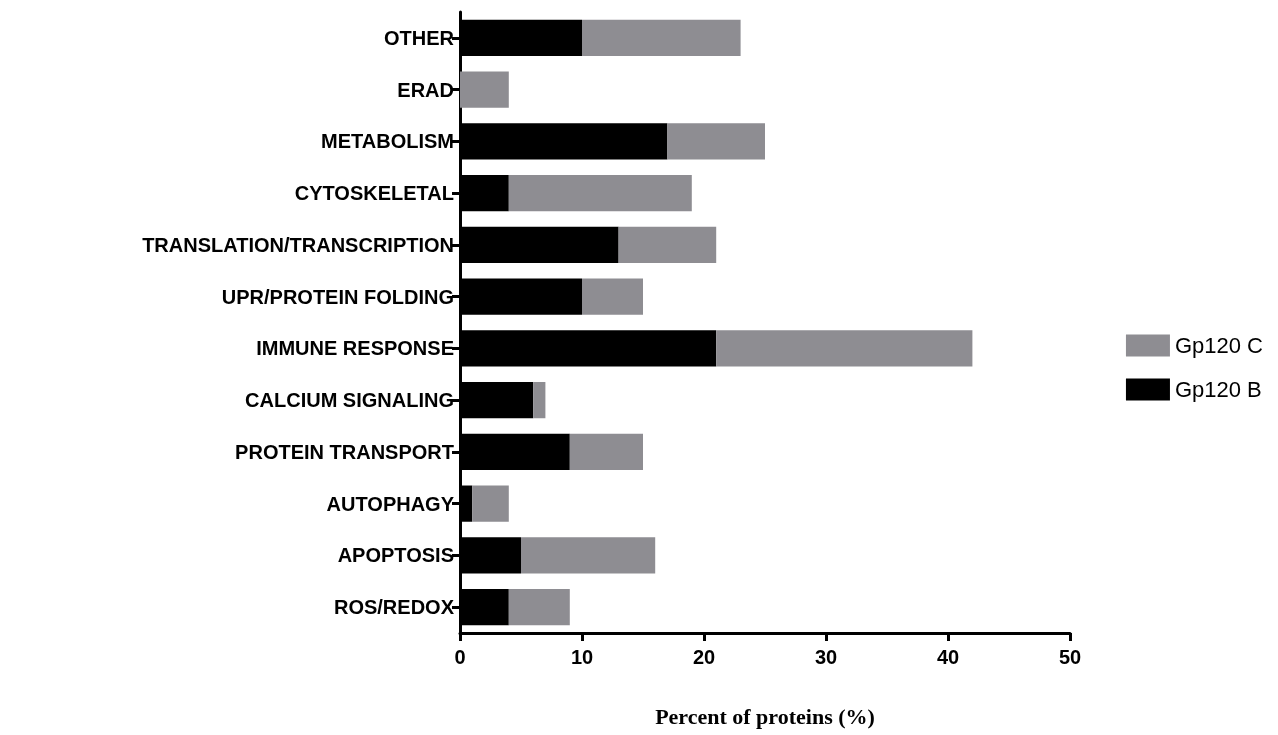  Describe the element at coordinates (425, 89) in the screenshot. I see `y-tick-label: ERAD` at that location.